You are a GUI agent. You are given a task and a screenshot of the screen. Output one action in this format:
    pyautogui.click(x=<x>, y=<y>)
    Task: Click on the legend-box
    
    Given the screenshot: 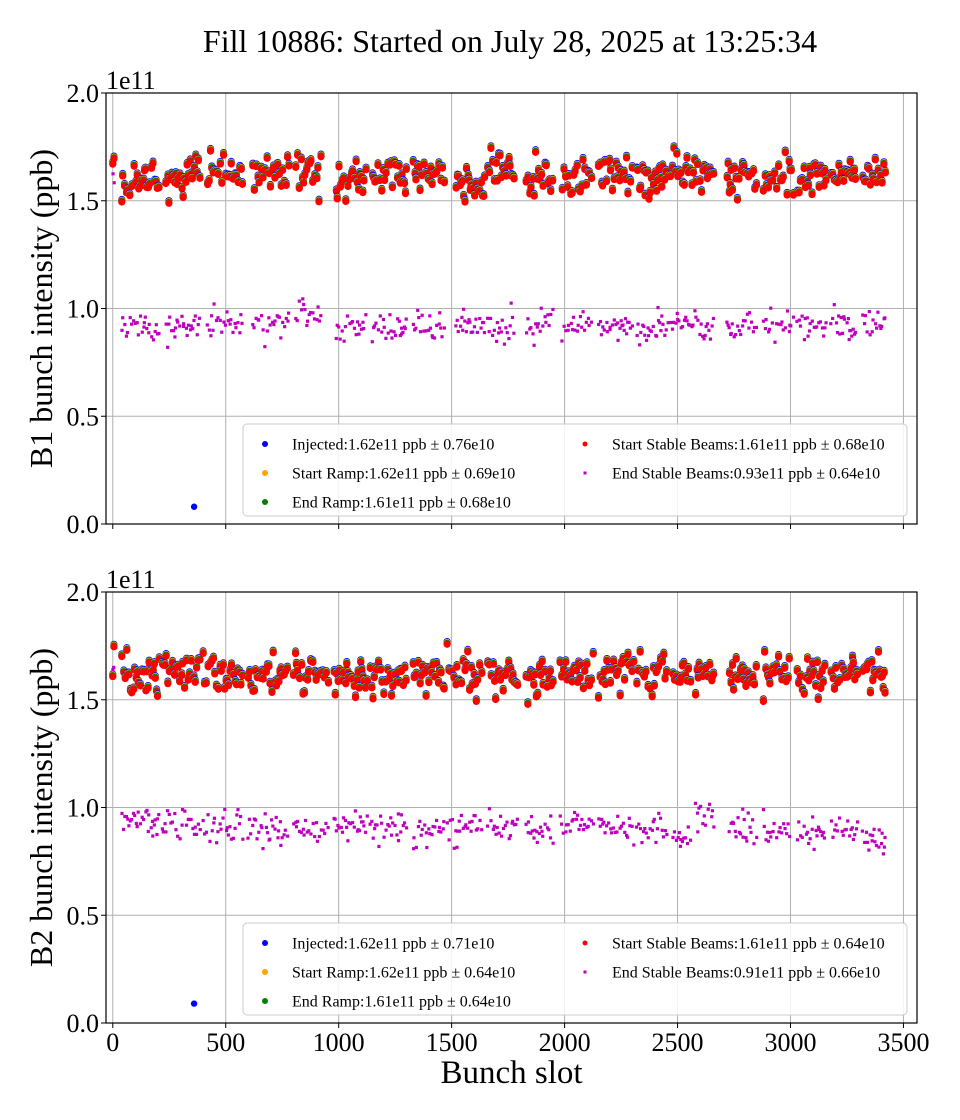 What is the action you would take?
    pyautogui.click(x=575, y=470)
    